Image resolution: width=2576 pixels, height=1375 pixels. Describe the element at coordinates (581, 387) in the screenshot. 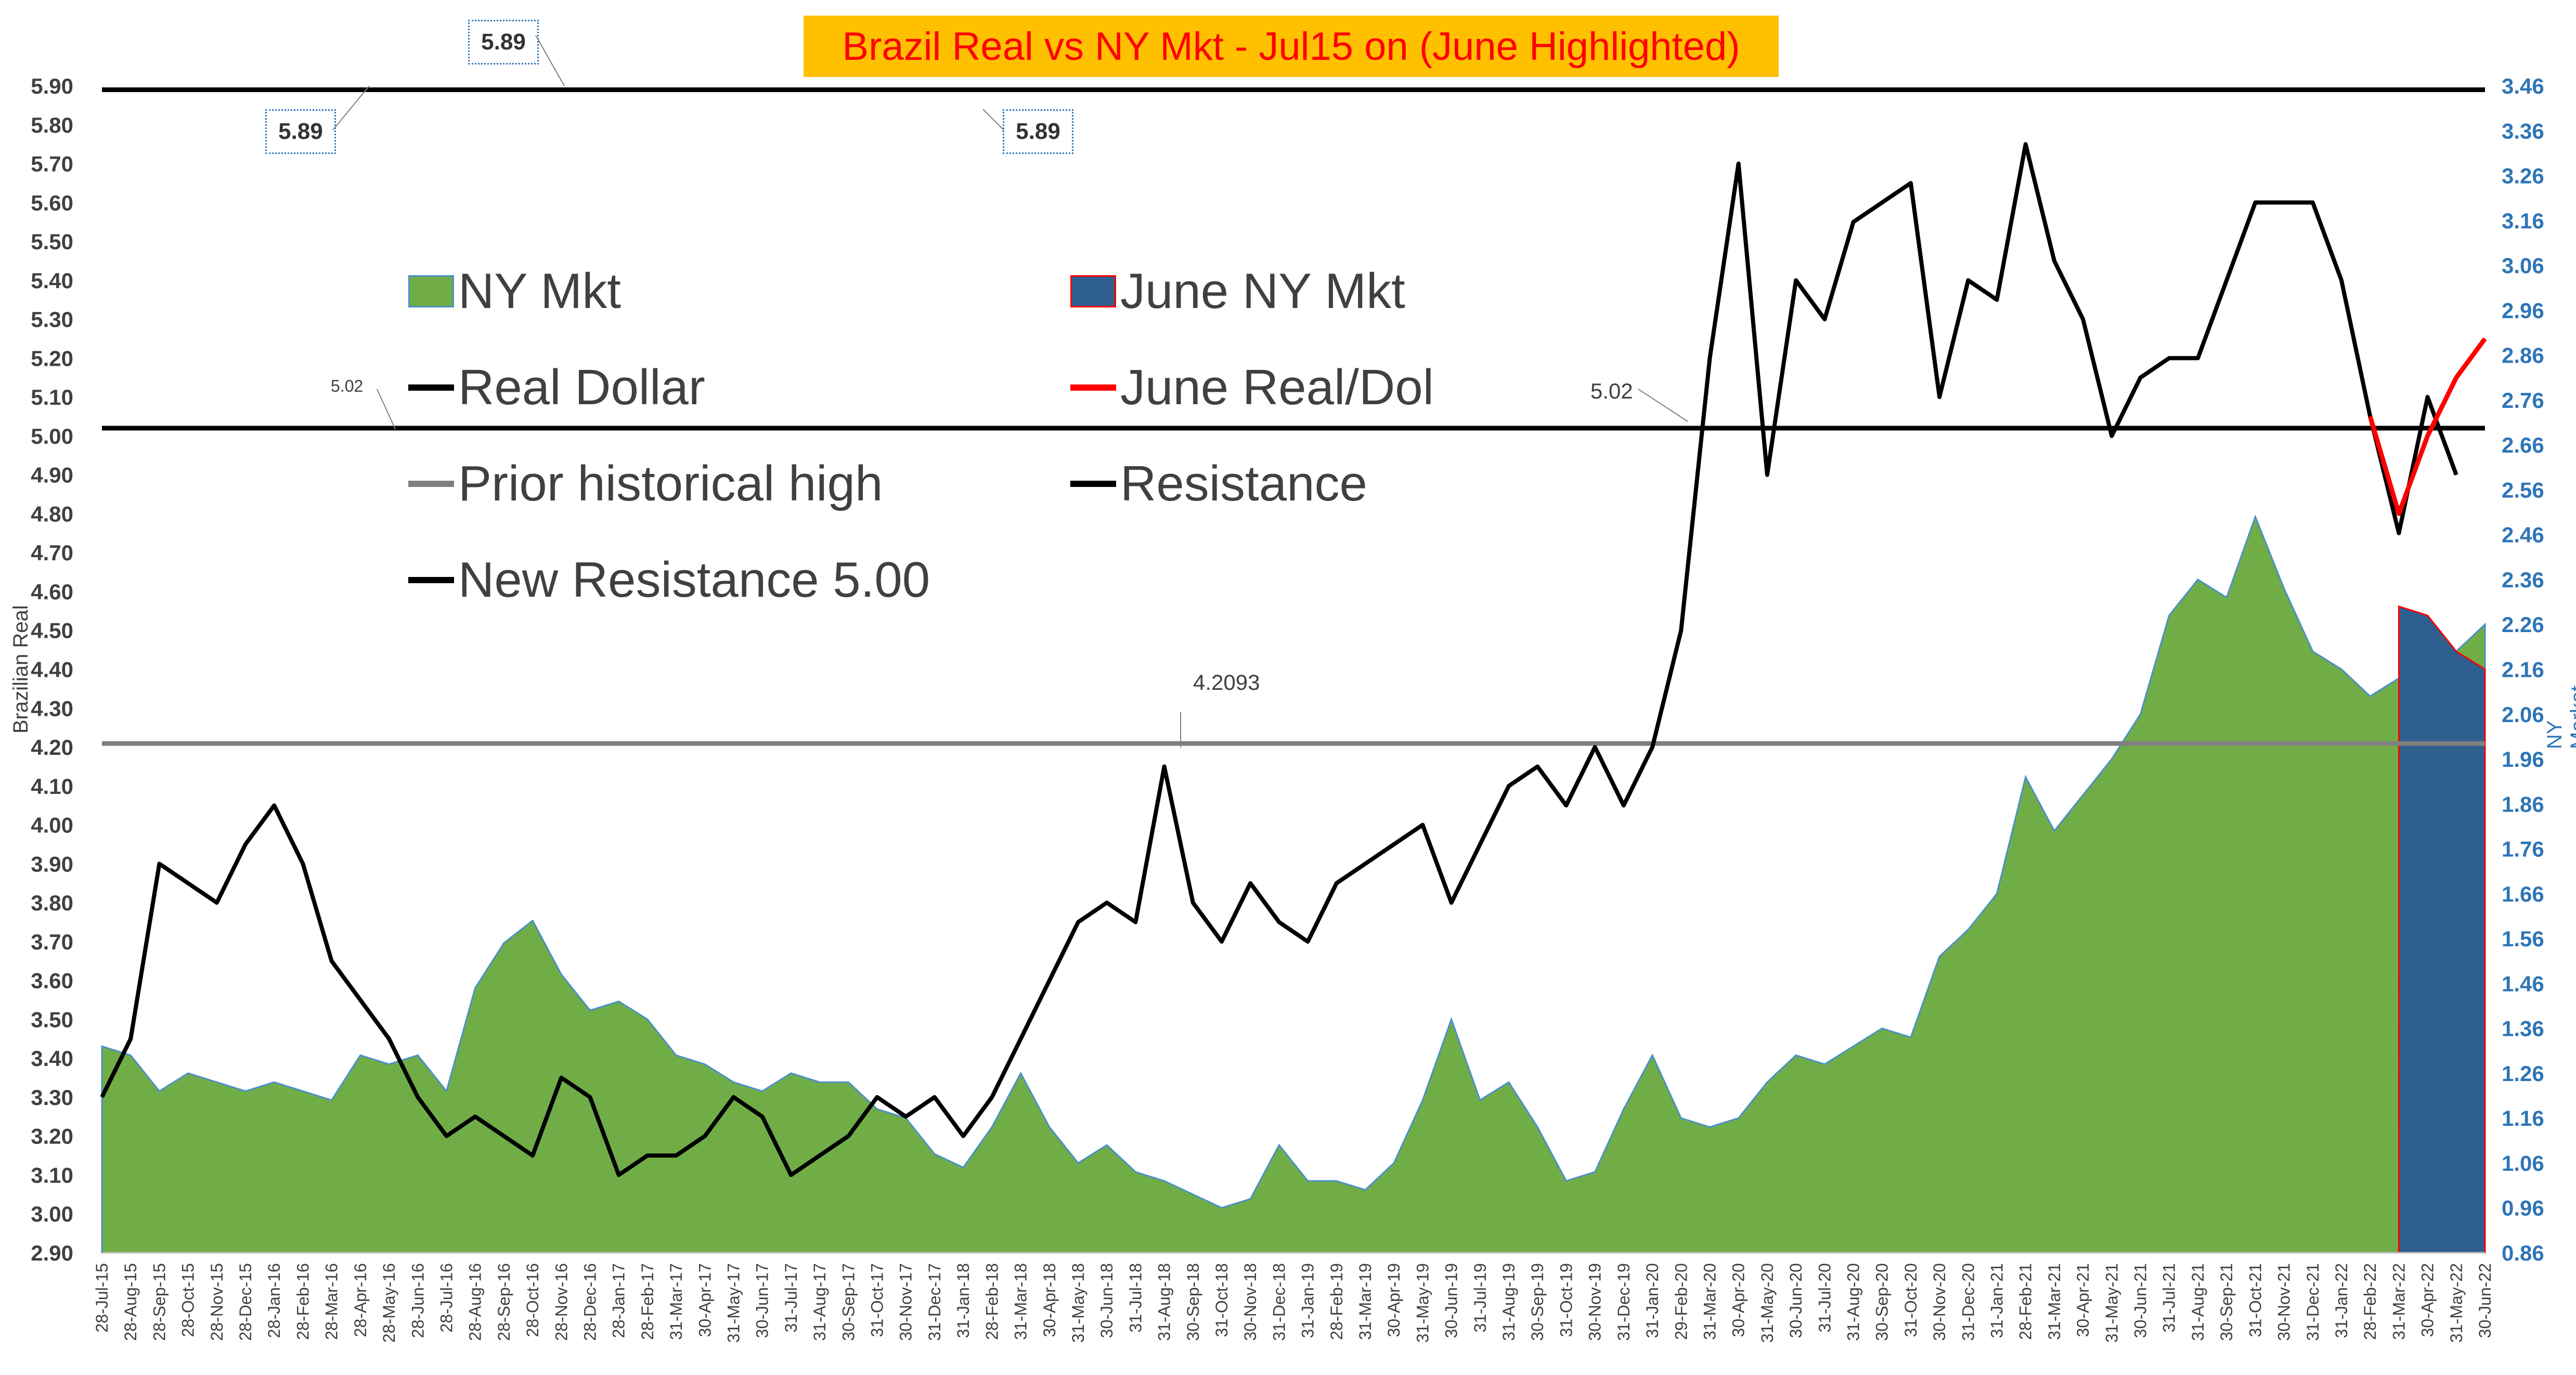

I see `legend-label-real-dollar: Real Dollar` at that location.